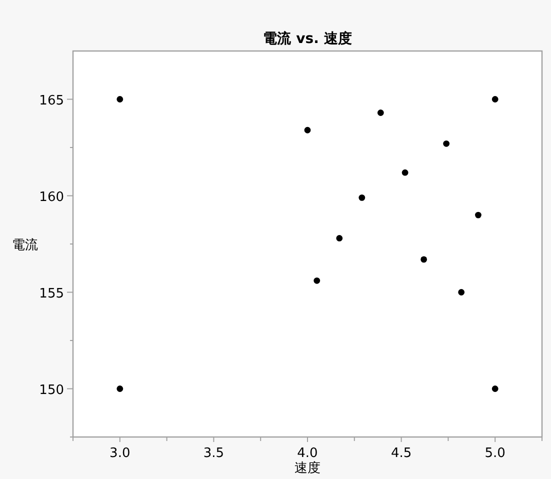 Image resolution: width=551 pixels, height=479 pixels. Describe the element at coordinates (307, 38) in the screenshot. I see `chart-title: 電流 vs. 速度` at that location.